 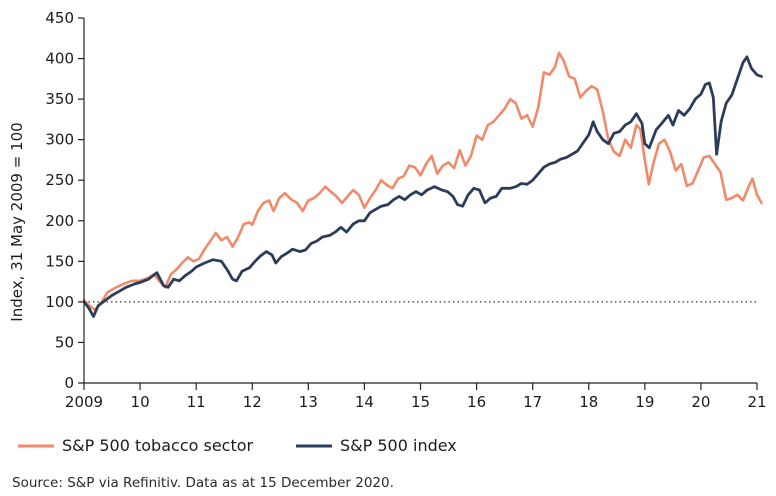 What do you see at coordinates (59, 180) in the screenshot?
I see `y-tick-label: 250` at bounding box center [59, 180].